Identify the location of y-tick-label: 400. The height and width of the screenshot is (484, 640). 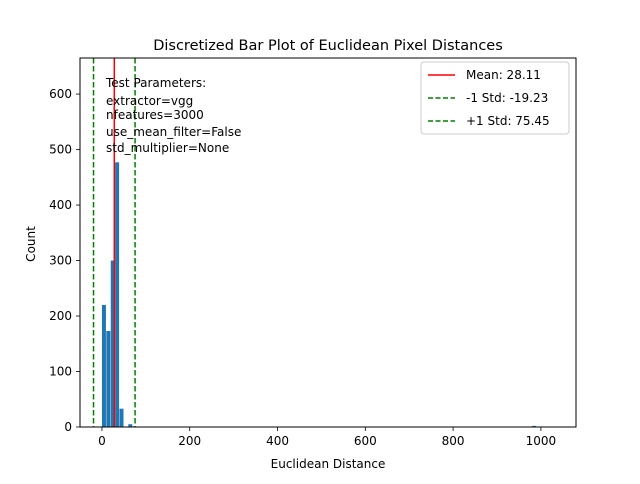
(60, 205).